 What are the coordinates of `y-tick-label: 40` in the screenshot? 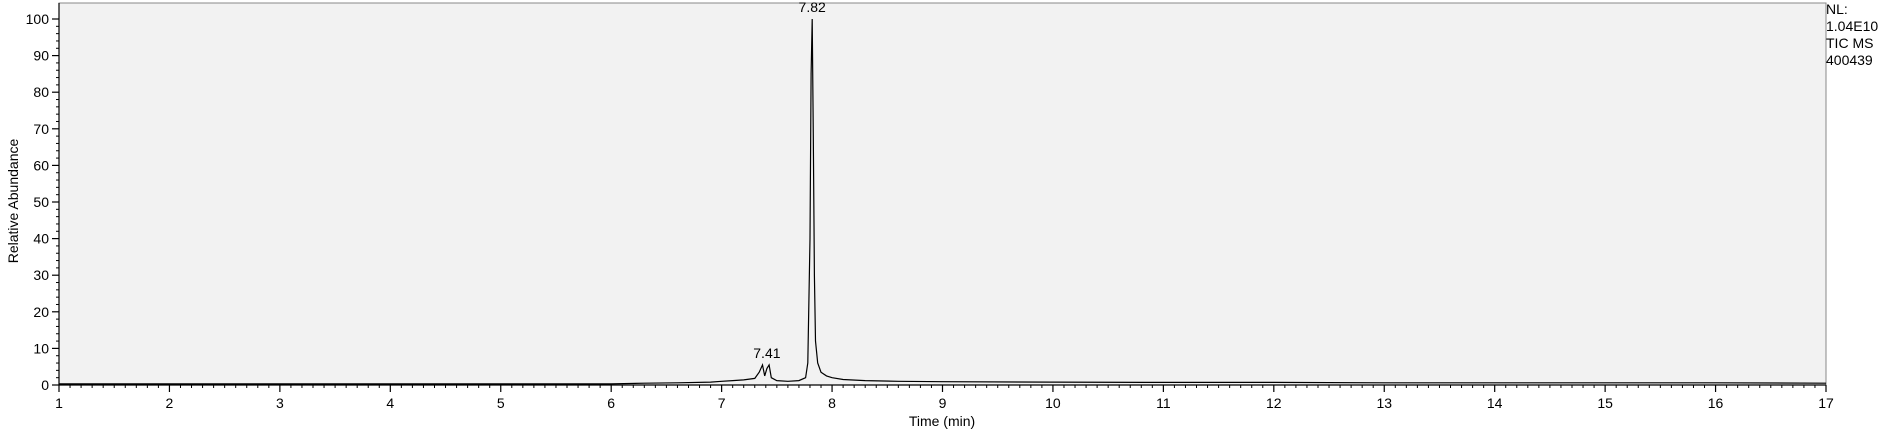 It's located at (41, 239).